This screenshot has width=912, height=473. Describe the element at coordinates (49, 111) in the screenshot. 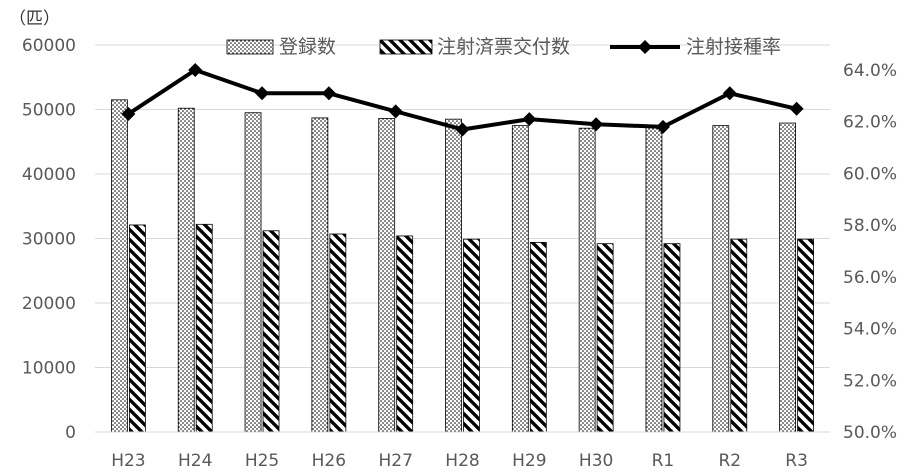

I see `left-tick-label: 50000` at that location.